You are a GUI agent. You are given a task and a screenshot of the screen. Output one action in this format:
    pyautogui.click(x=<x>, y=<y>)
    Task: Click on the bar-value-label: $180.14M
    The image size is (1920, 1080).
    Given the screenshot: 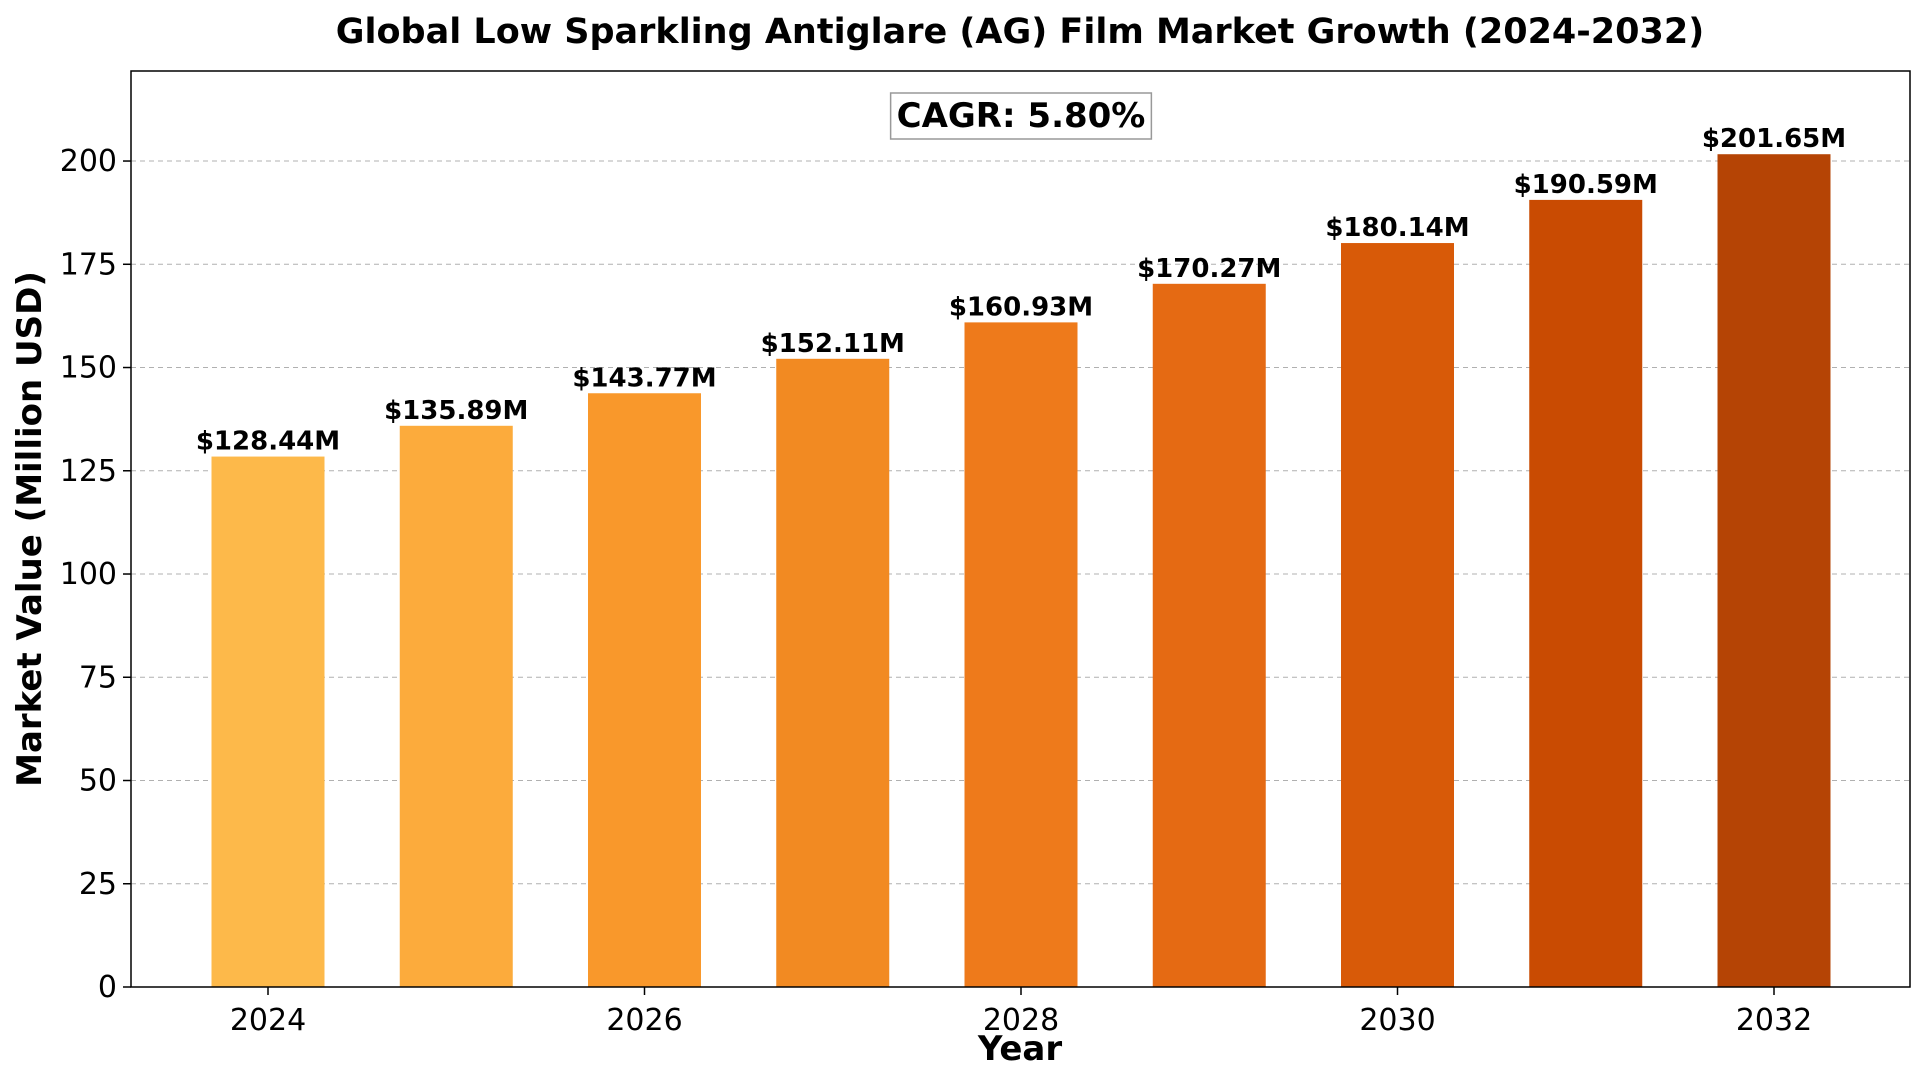 What is the action you would take?
    pyautogui.click(x=1397, y=228)
    